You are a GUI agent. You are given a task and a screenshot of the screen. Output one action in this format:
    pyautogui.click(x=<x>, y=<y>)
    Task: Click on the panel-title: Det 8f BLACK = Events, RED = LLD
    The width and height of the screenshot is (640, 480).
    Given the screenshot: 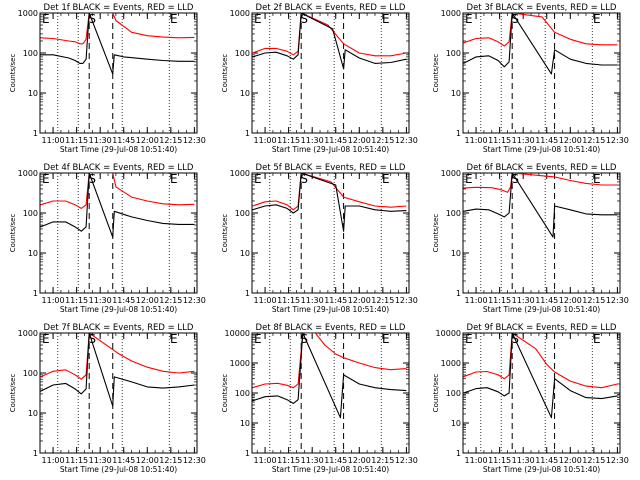 What is the action you would take?
    pyautogui.click(x=331, y=328)
    